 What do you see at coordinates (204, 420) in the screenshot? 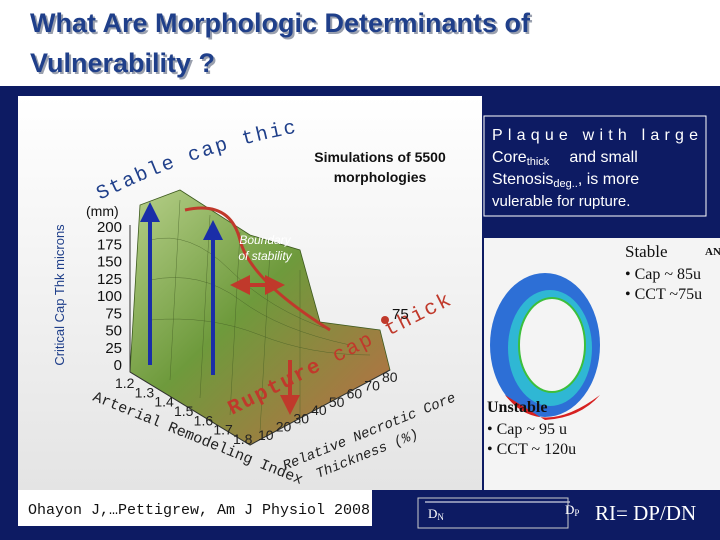
I see `x-tick-label: 1.6` at bounding box center [204, 420].